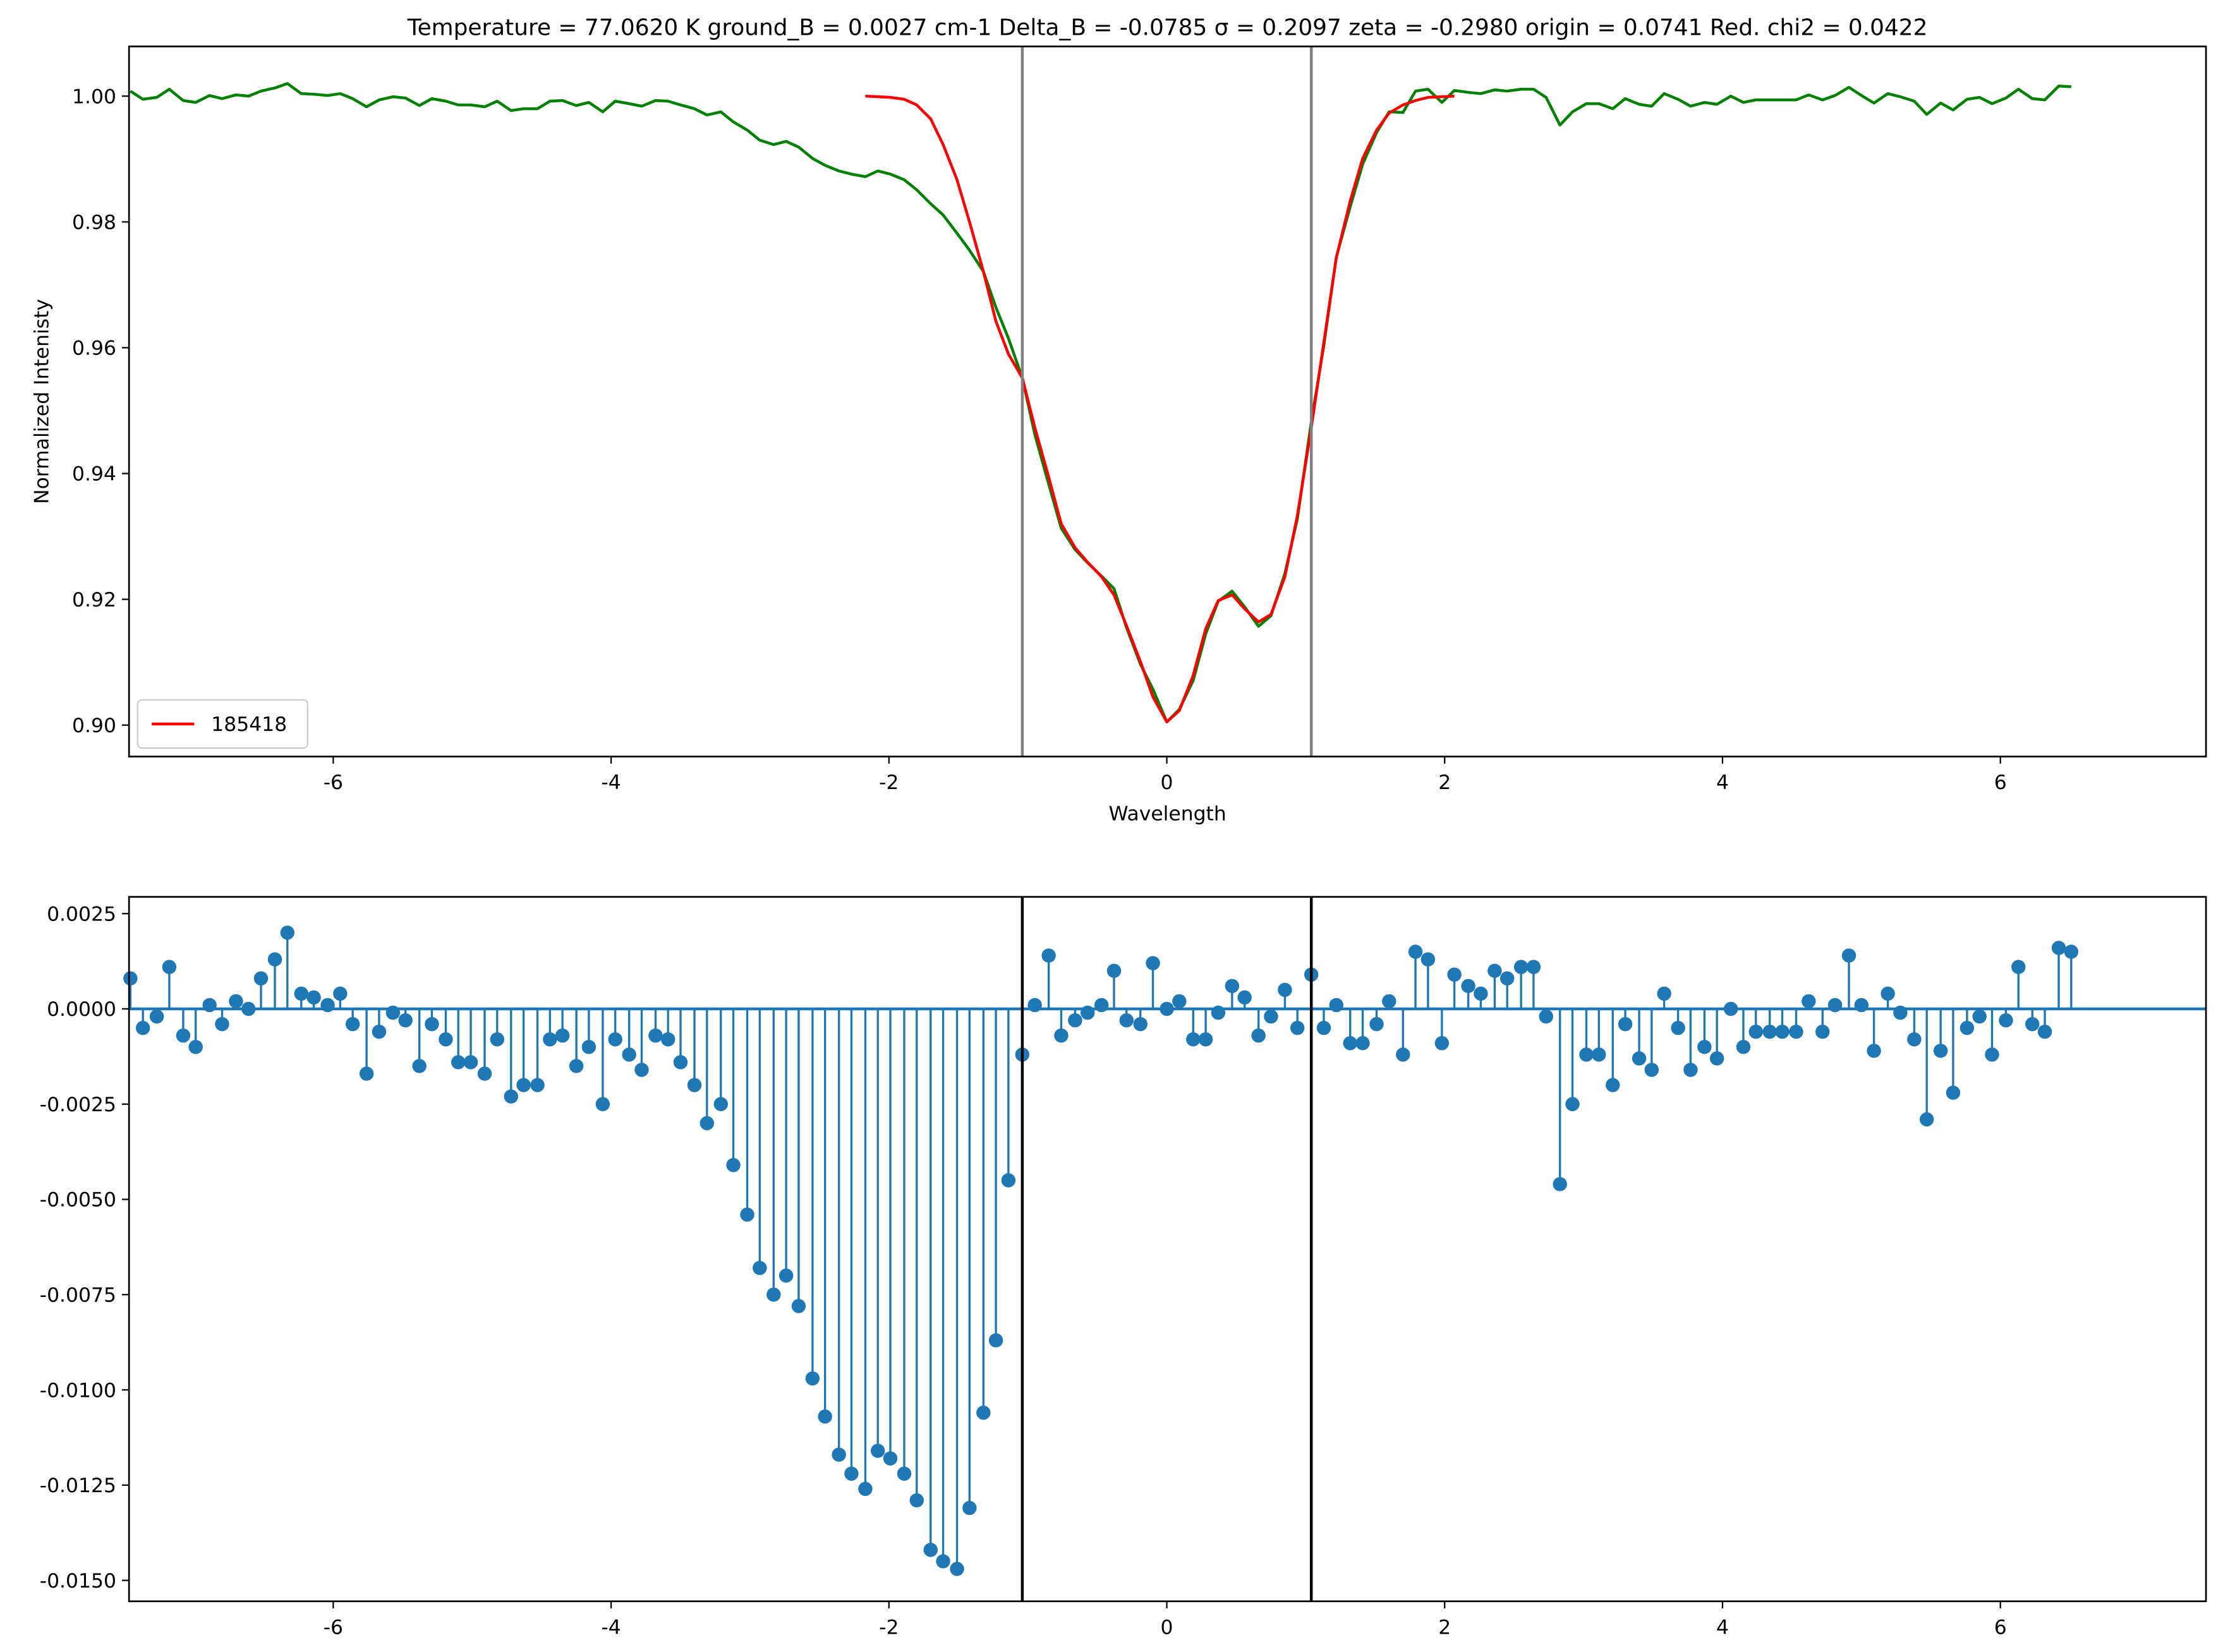 The width and height of the screenshot is (2223, 1652). I want to click on y-tick-label: 0.96, so click(94, 348).